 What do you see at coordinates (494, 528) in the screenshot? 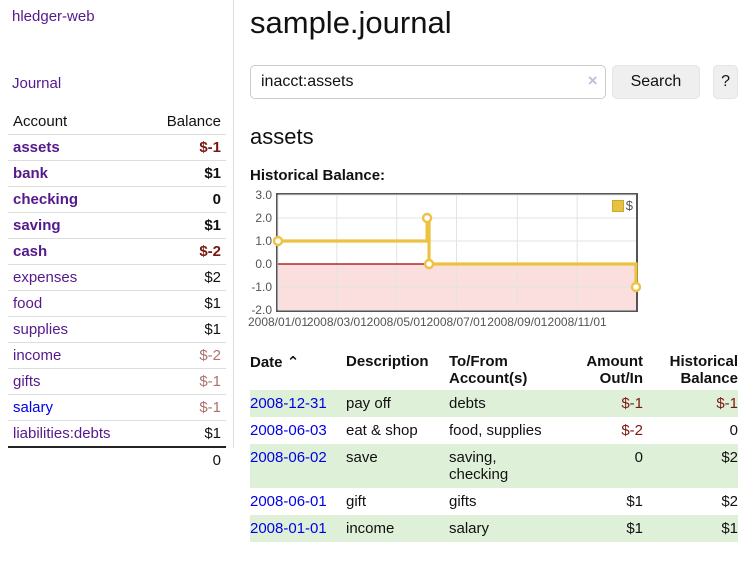
I see `transaction-row: 2008-01-01 income salary $1 $1` at bounding box center [494, 528].